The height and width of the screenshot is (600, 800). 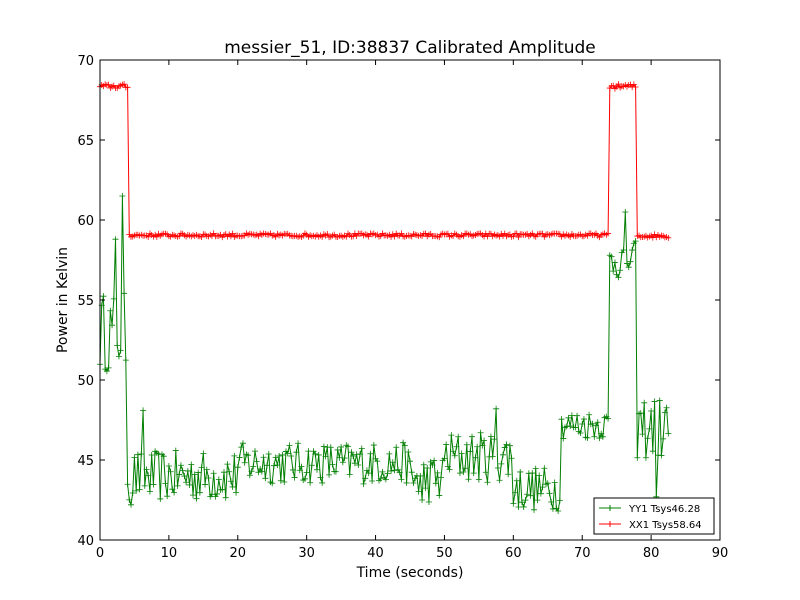 What do you see at coordinates (651, 553) in the screenshot?
I see `x-tick-label: 80` at bounding box center [651, 553].